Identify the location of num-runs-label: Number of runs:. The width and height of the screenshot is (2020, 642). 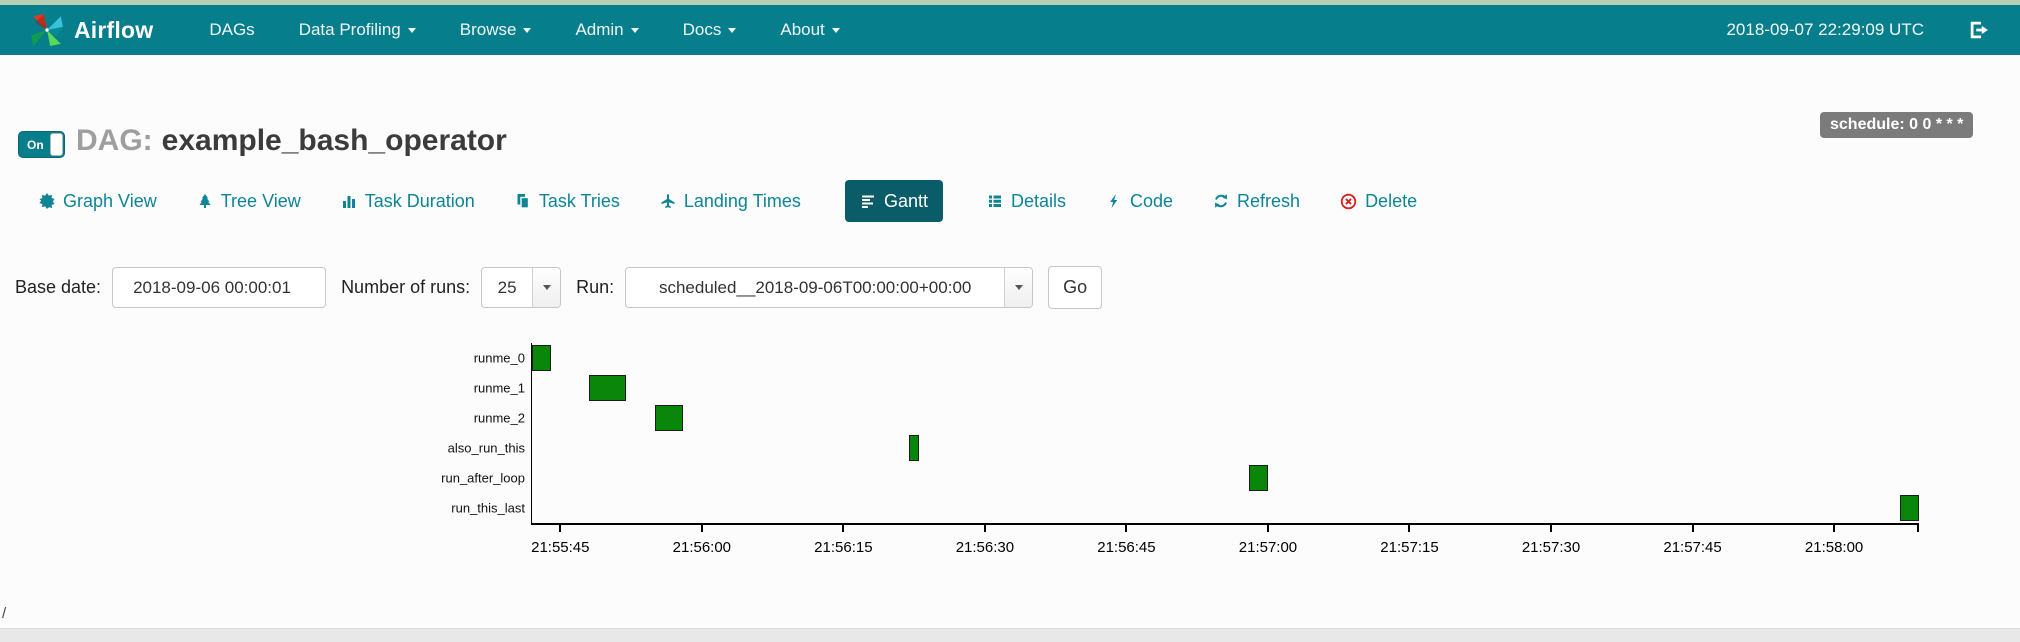
(406, 287).